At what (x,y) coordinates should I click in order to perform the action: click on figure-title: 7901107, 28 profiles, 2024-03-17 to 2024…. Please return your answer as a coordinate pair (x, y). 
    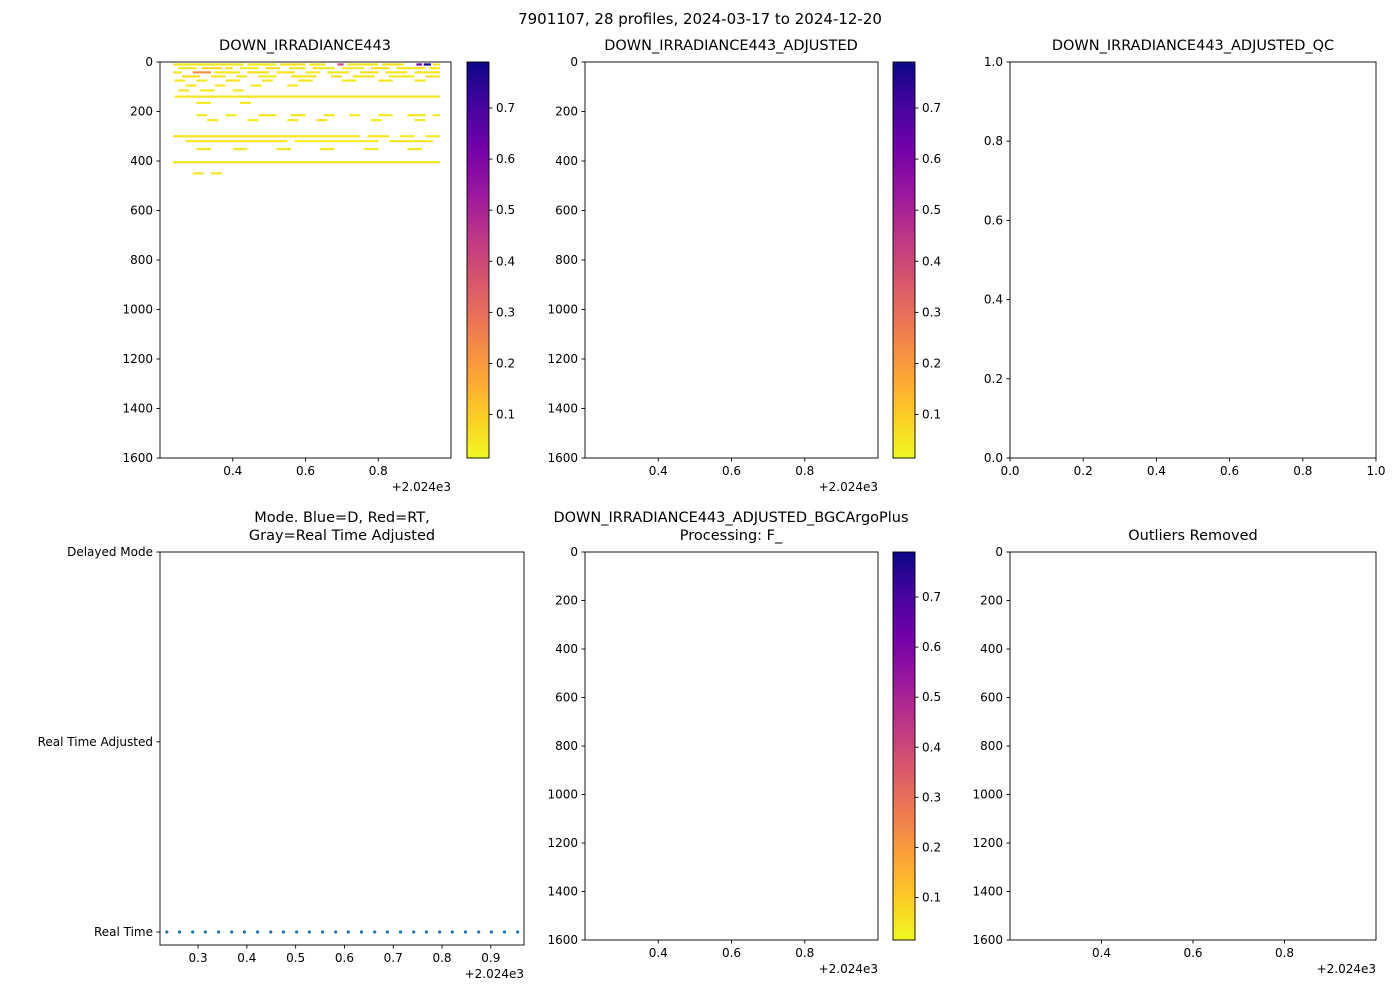
    Looking at the image, I should click on (700, 19).